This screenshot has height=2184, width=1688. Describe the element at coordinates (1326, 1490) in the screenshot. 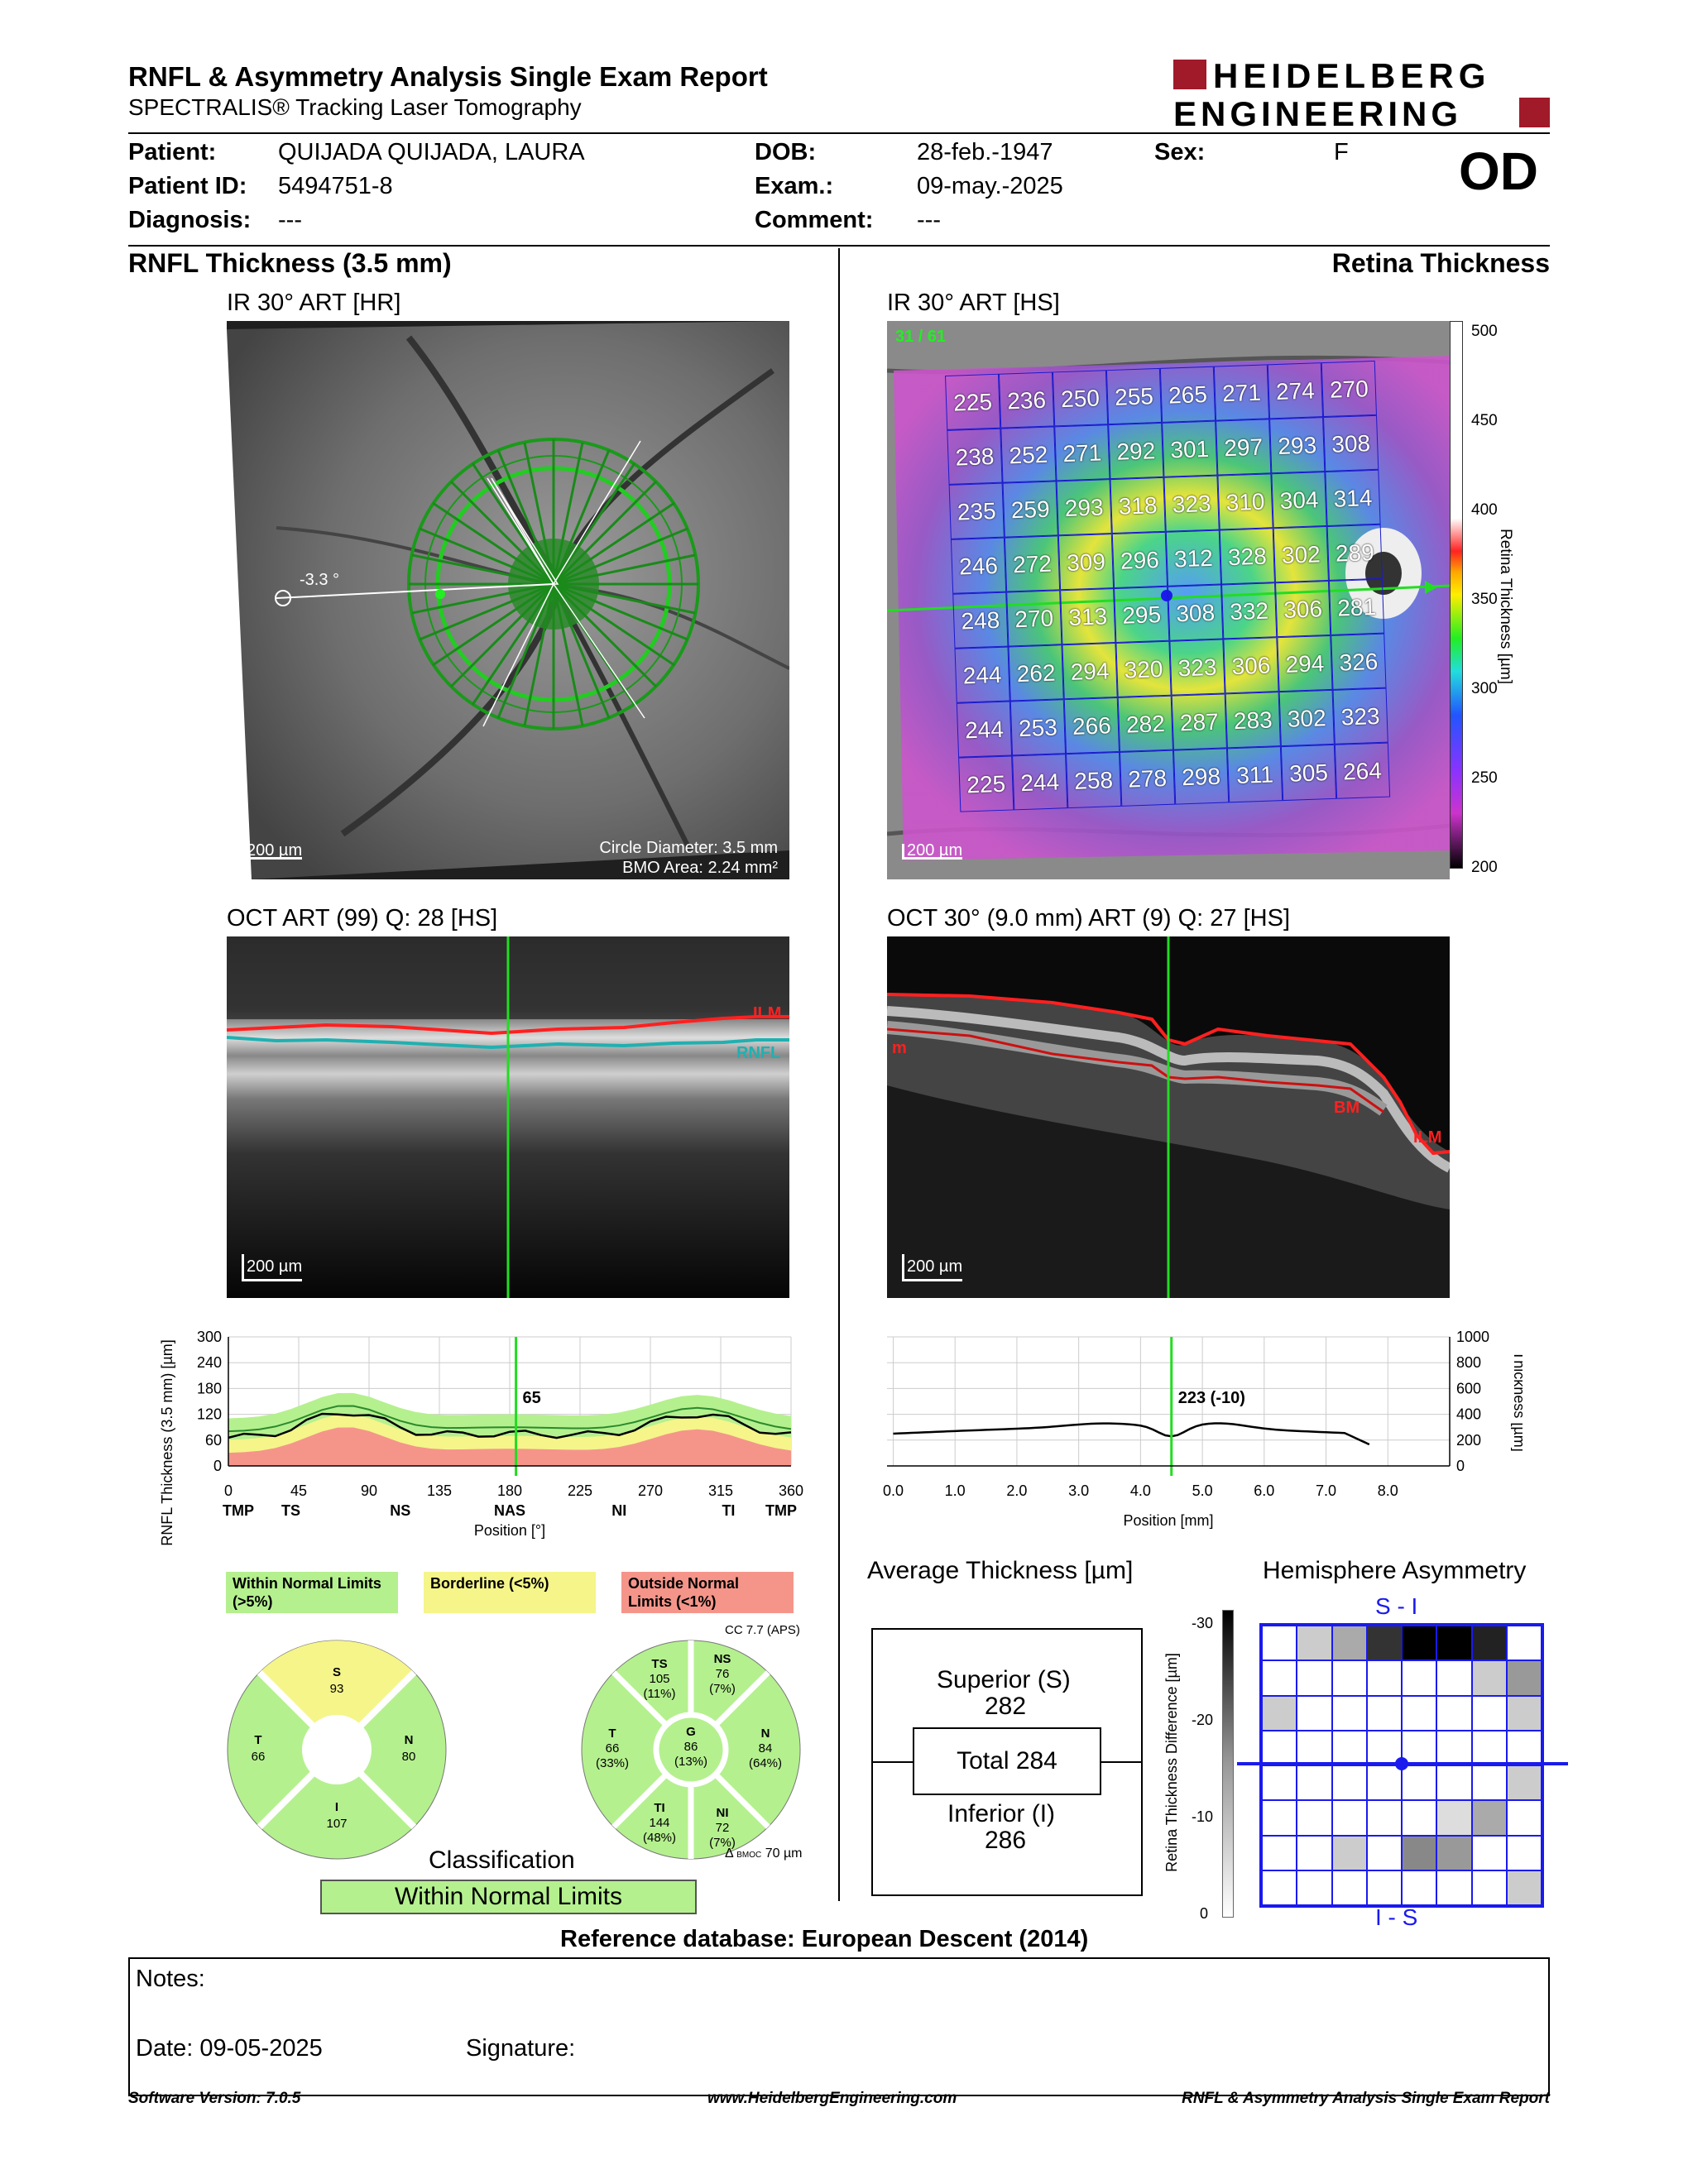

I see `retina-x-tick: 7.0` at that location.